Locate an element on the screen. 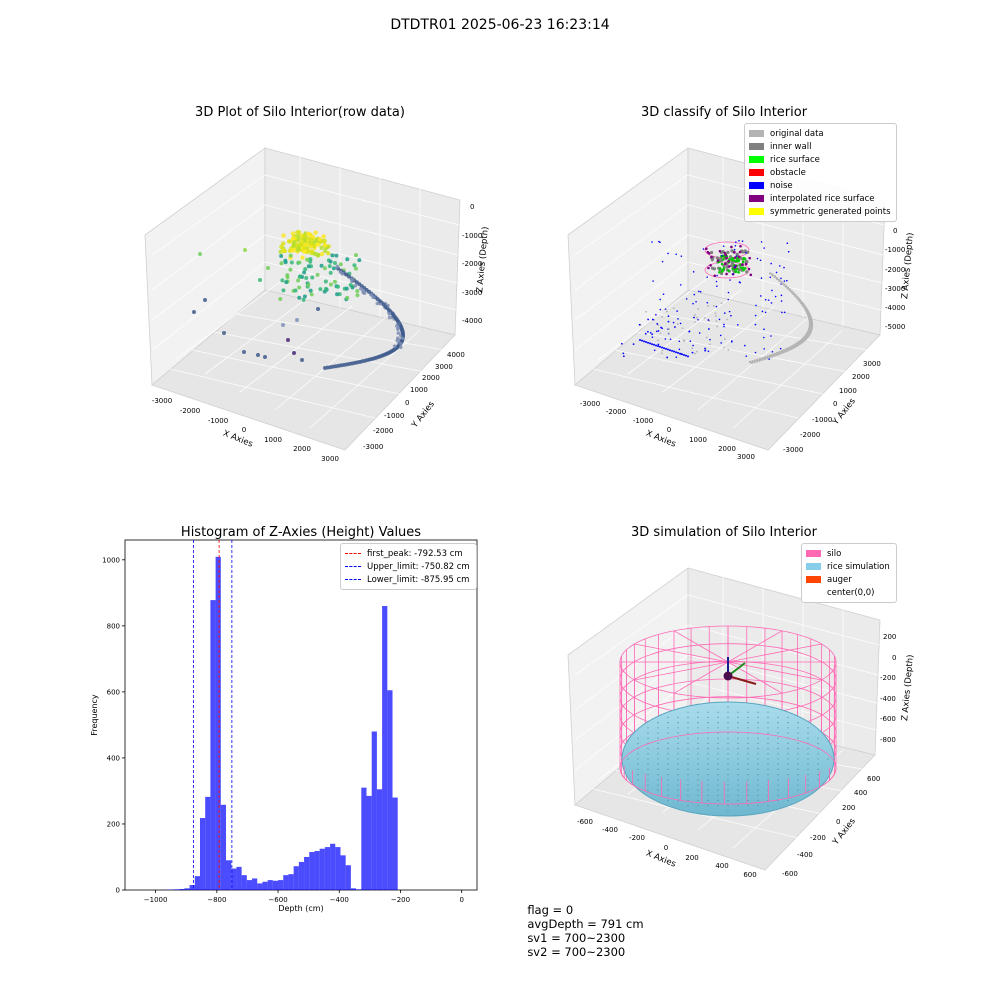 The height and width of the screenshot is (1000, 1000). raw-y-tick: 1000 is located at coordinates (419, 390).